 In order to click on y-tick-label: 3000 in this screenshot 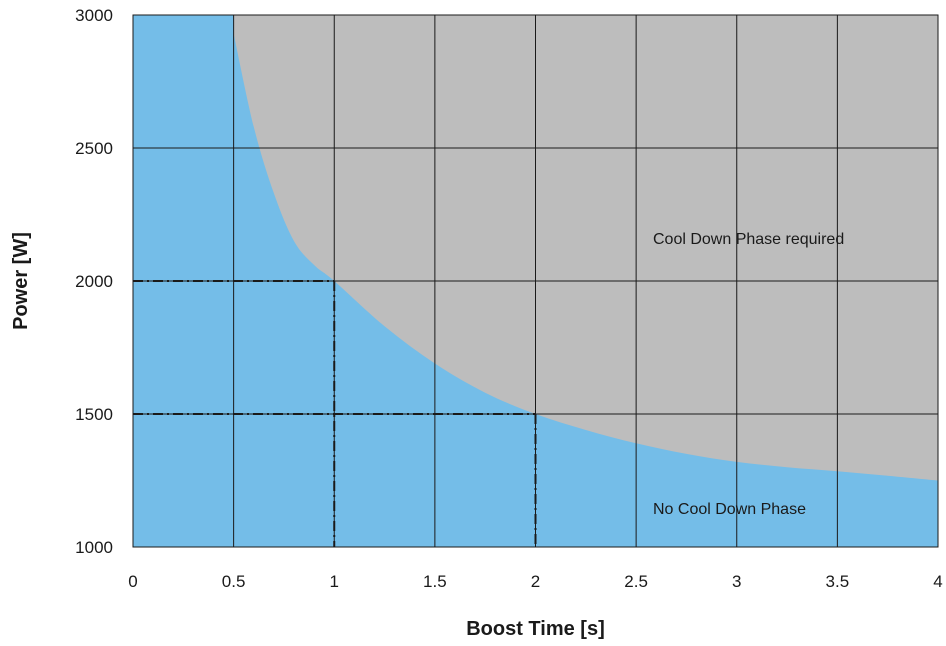, I will do `click(94, 15)`.